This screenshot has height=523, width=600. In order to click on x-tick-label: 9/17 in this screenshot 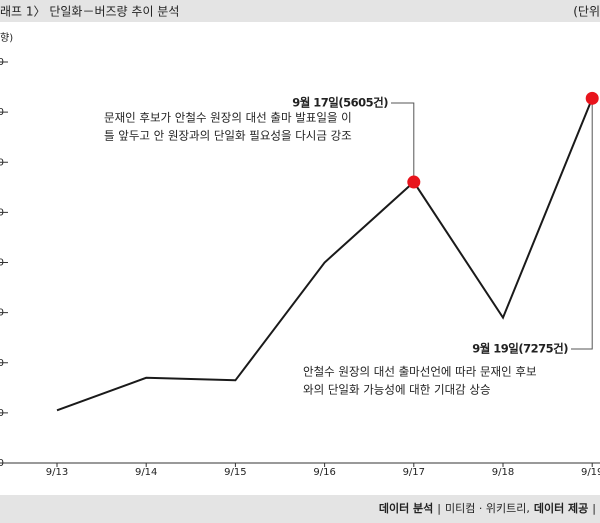, I will do `click(414, 472)`.